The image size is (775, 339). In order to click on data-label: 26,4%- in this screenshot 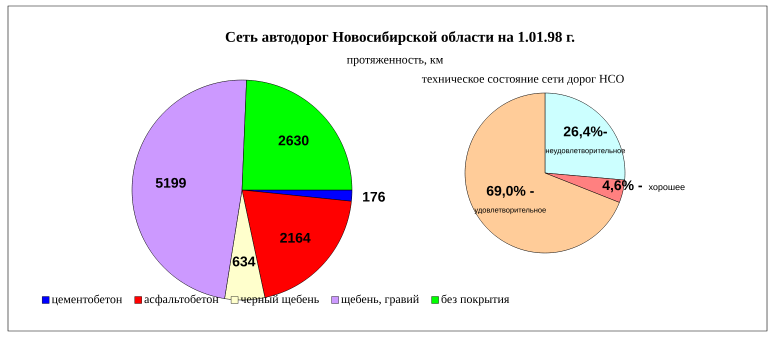, I will do `click(585, 132)`.